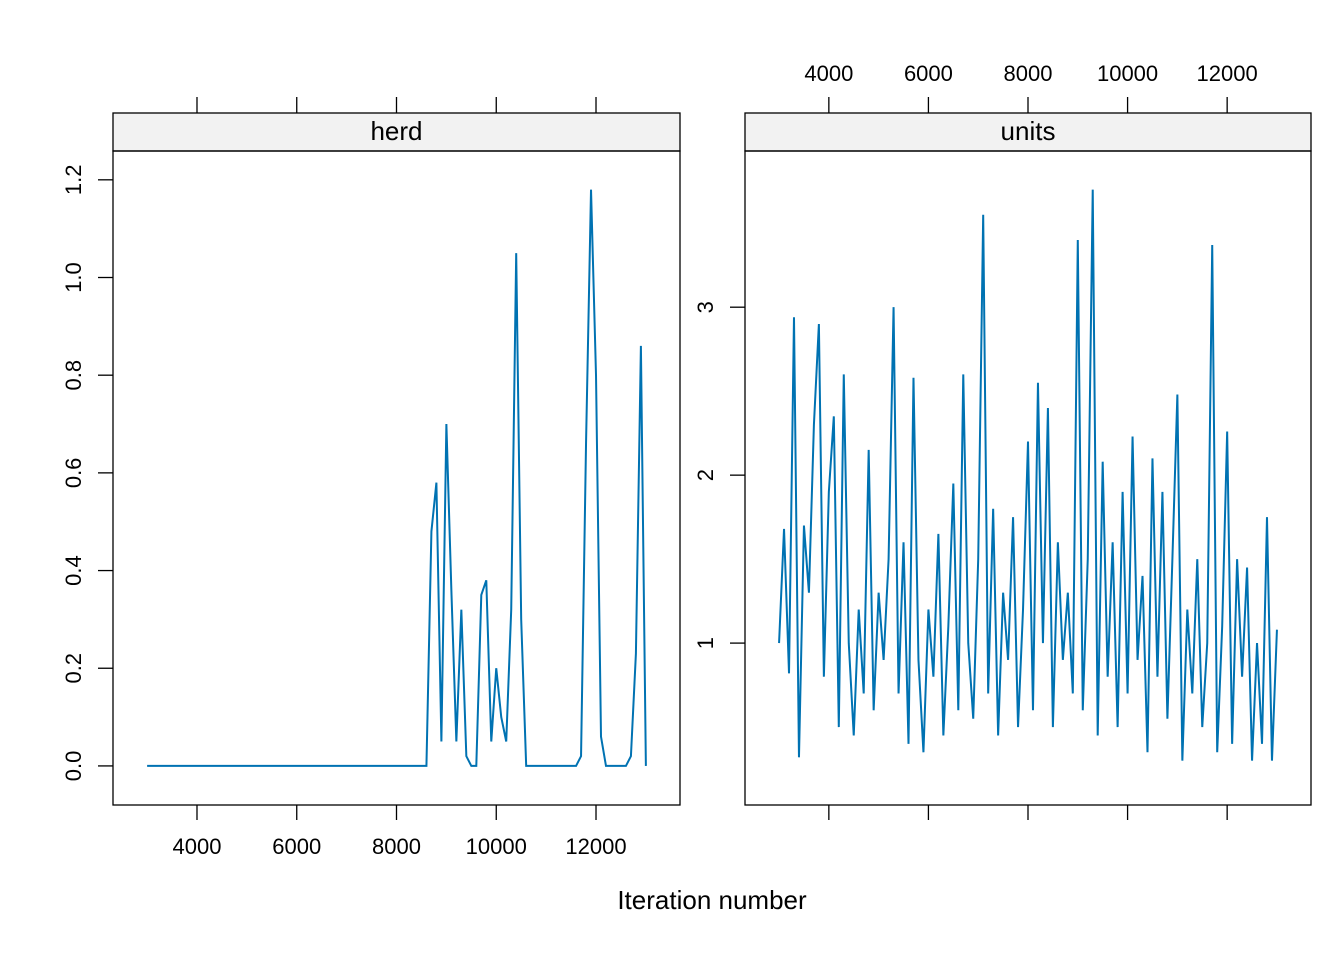  Describe the element at coordinates (73, 277) in the screenshot. I see `y-tick-label: 1.0` at that location.